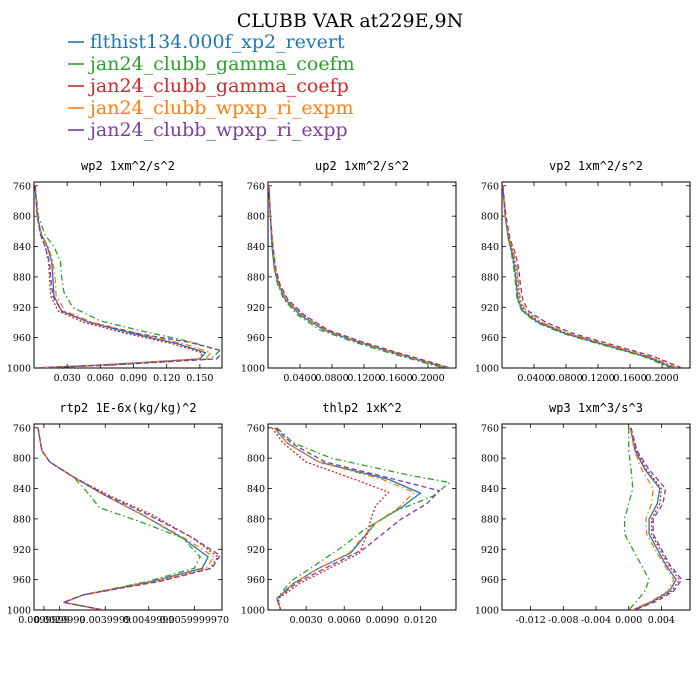 The image size is (700, 700). I want to click on legend-item: jan24_clubb_wpxp_ri_expm, so click(211, 108).